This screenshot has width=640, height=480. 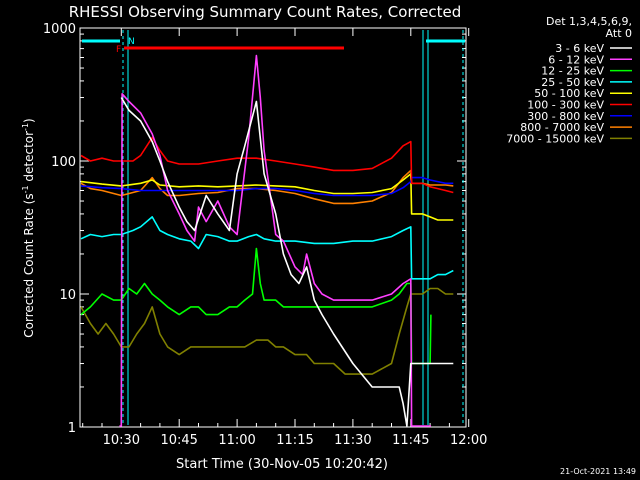 What do you see at coordinates (121, 440) in the screenshot?
I see `x-tick-label: 10:30` at bounding box center [121, 440].